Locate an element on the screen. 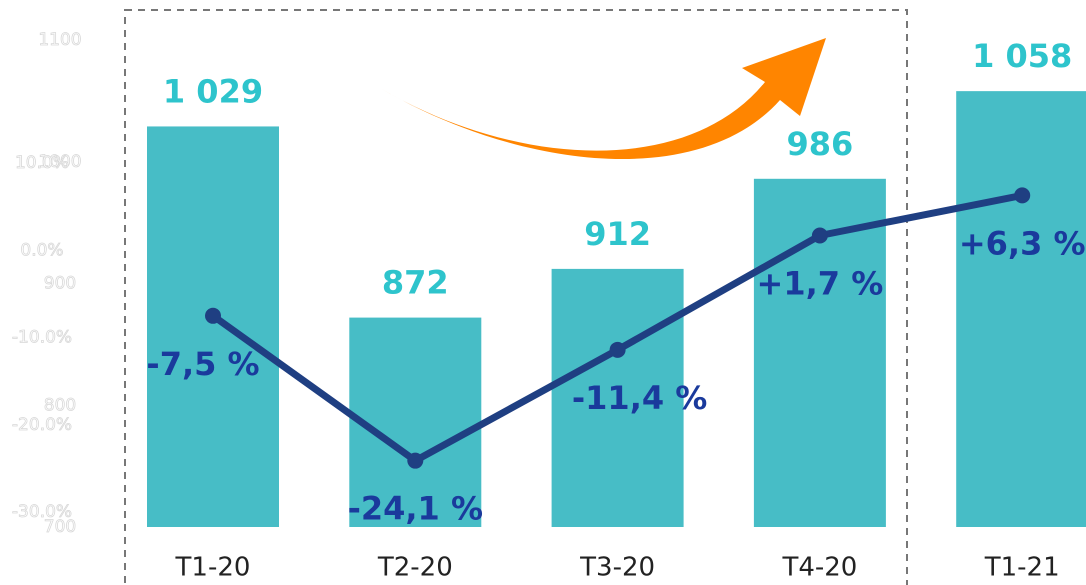  y-tick-label: 800 is located at coordinates (60, 405).